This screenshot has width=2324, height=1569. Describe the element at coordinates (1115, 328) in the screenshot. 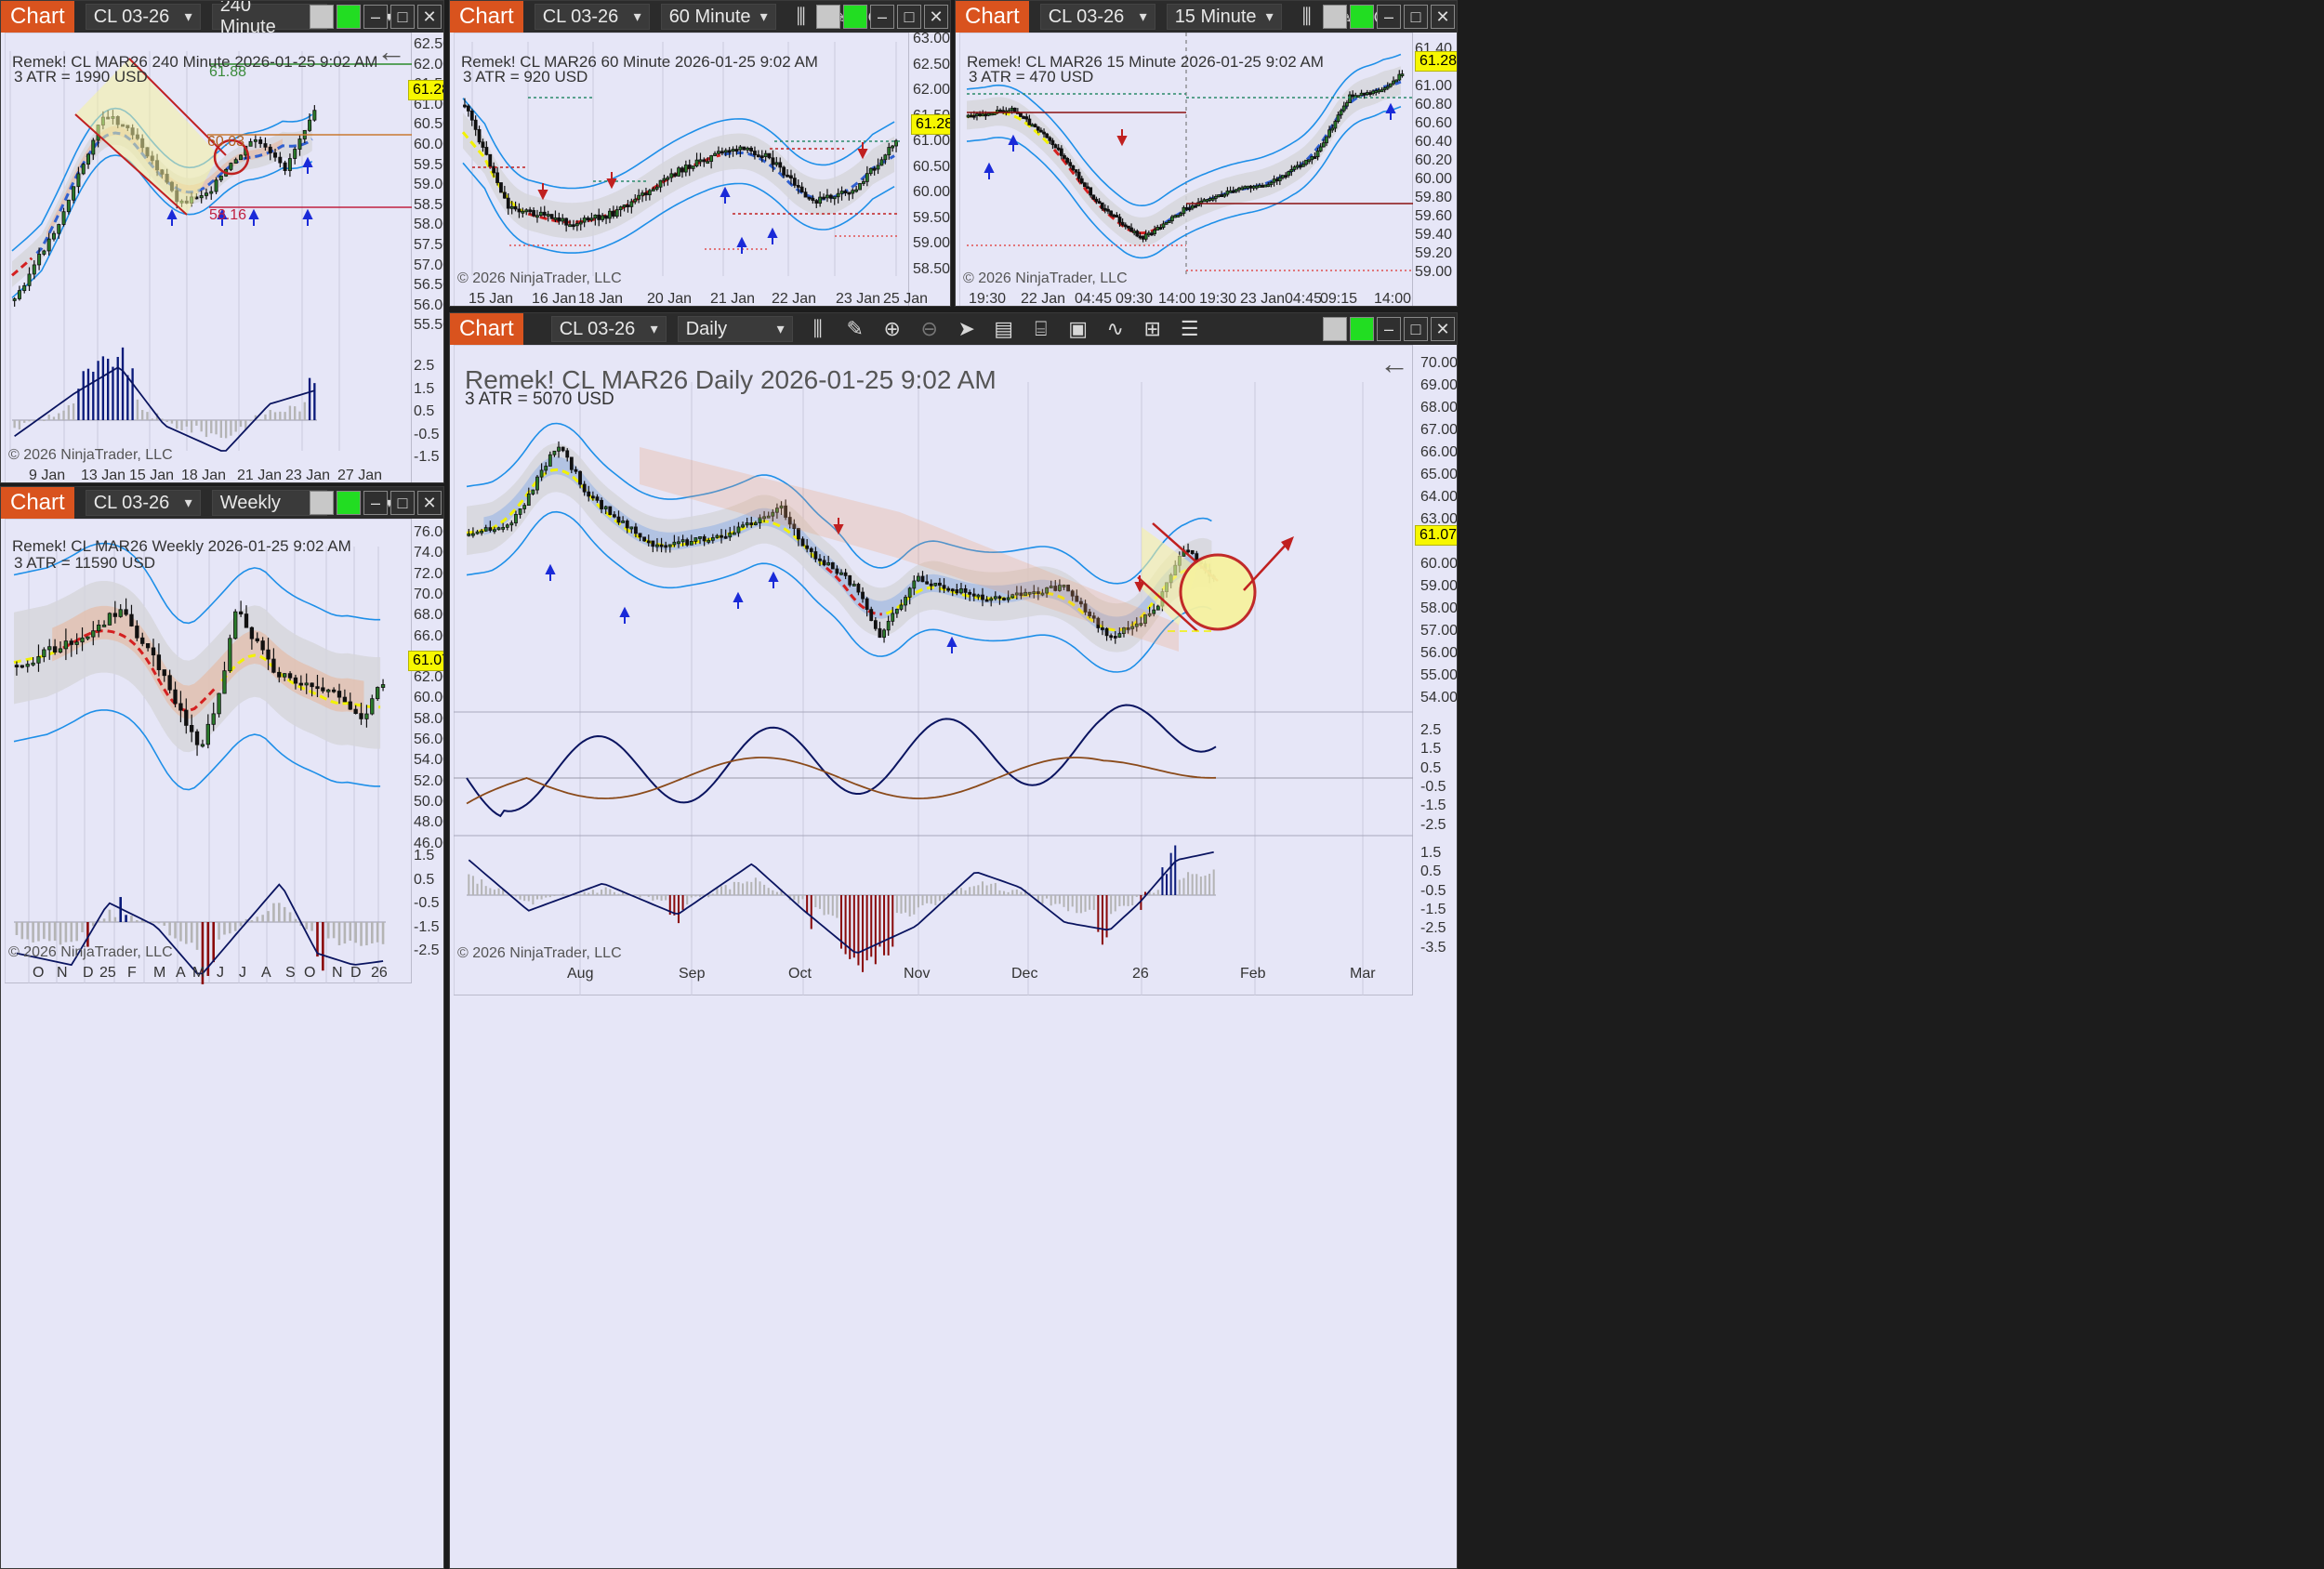

I see `indicator-icon: ∿` at that location.